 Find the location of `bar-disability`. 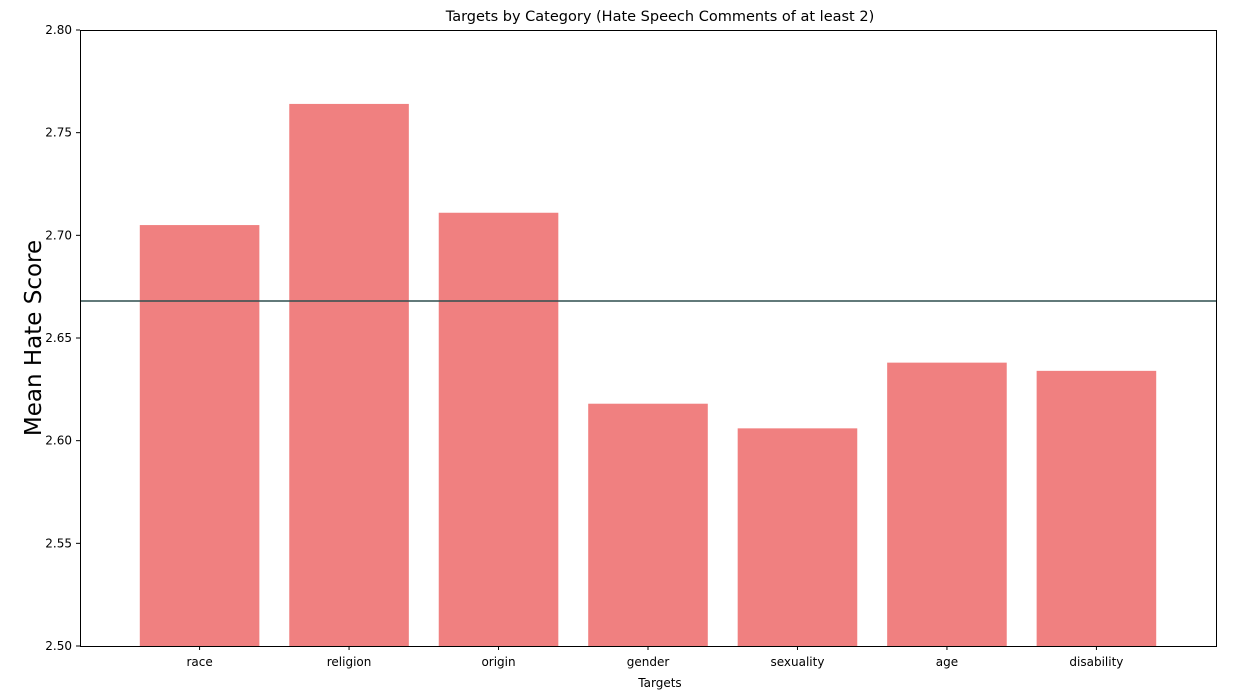

bar-disability is located at coordinates (1096, 508).